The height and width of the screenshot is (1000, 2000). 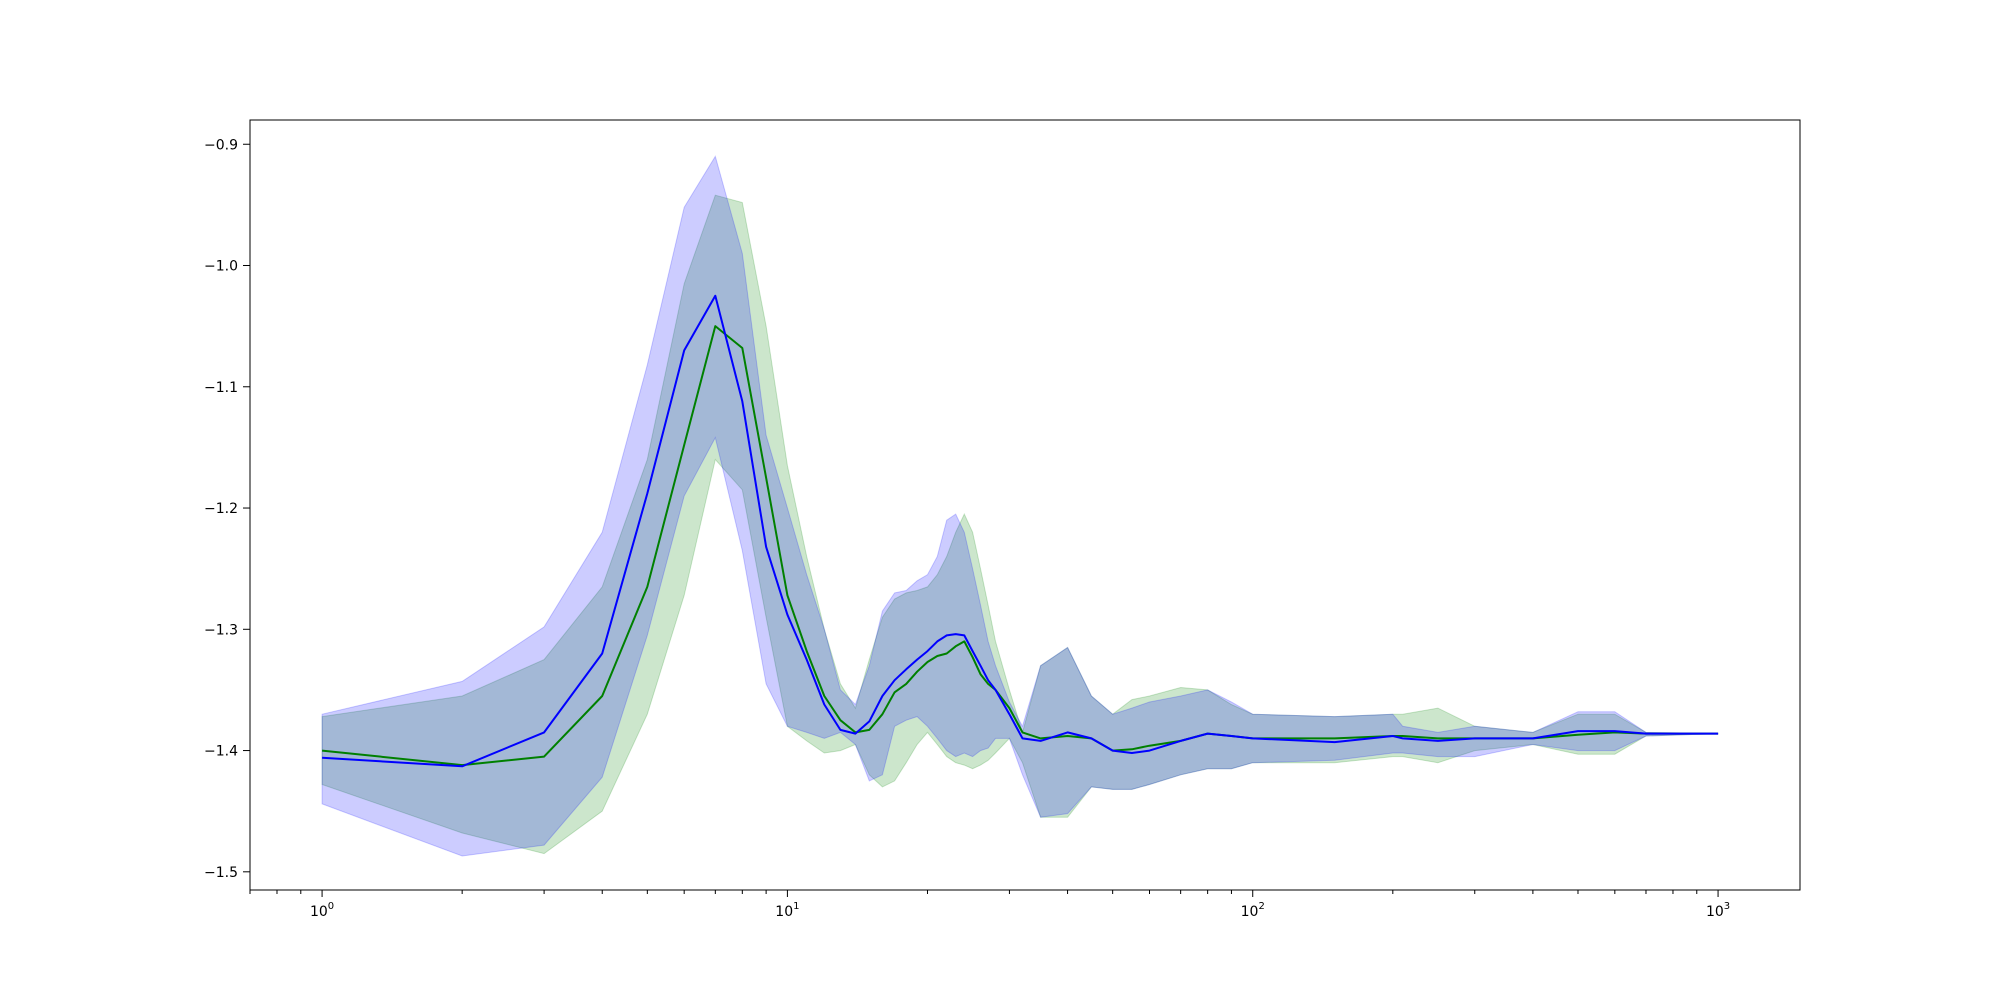 I want to click on x-tick-label: 10¹, so click(x=787, y=910).